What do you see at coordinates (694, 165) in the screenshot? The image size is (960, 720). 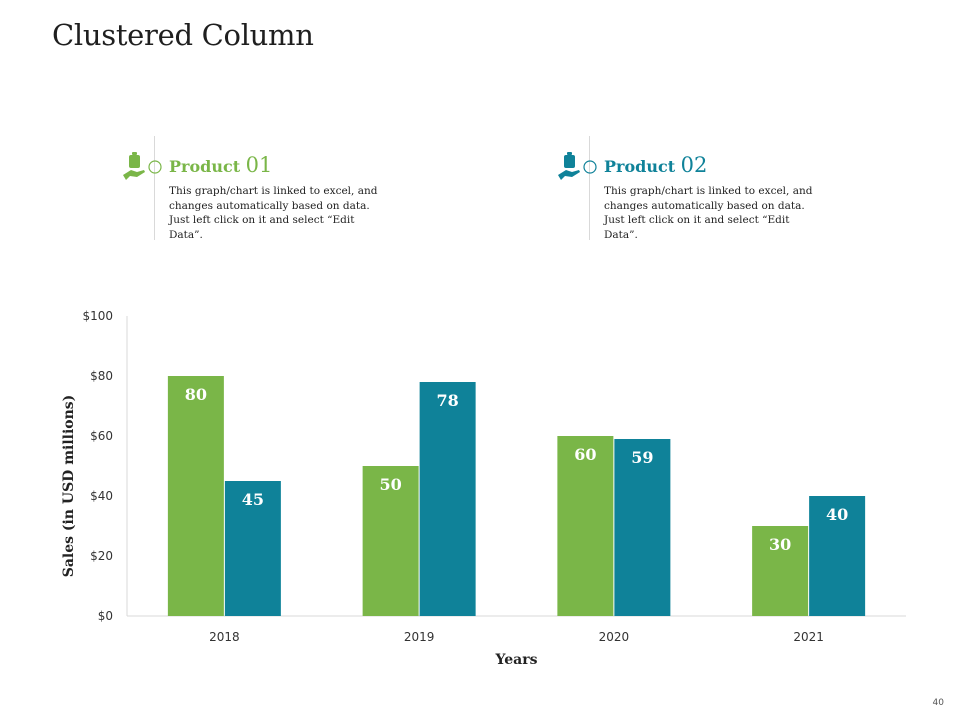 I see `product-number: 02` at bounding box center [694, 165].